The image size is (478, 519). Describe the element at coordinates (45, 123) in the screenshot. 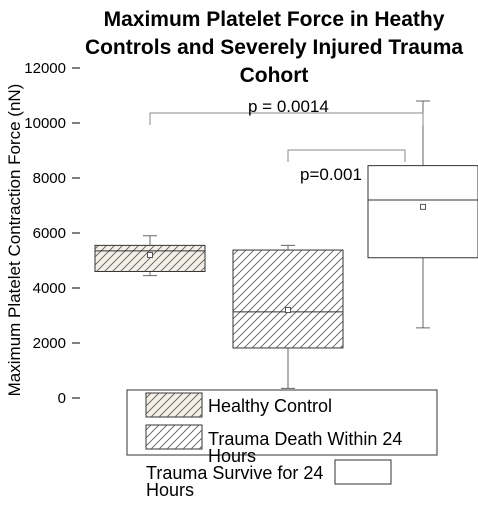

I see `y-tick-label: 10000` at that location.